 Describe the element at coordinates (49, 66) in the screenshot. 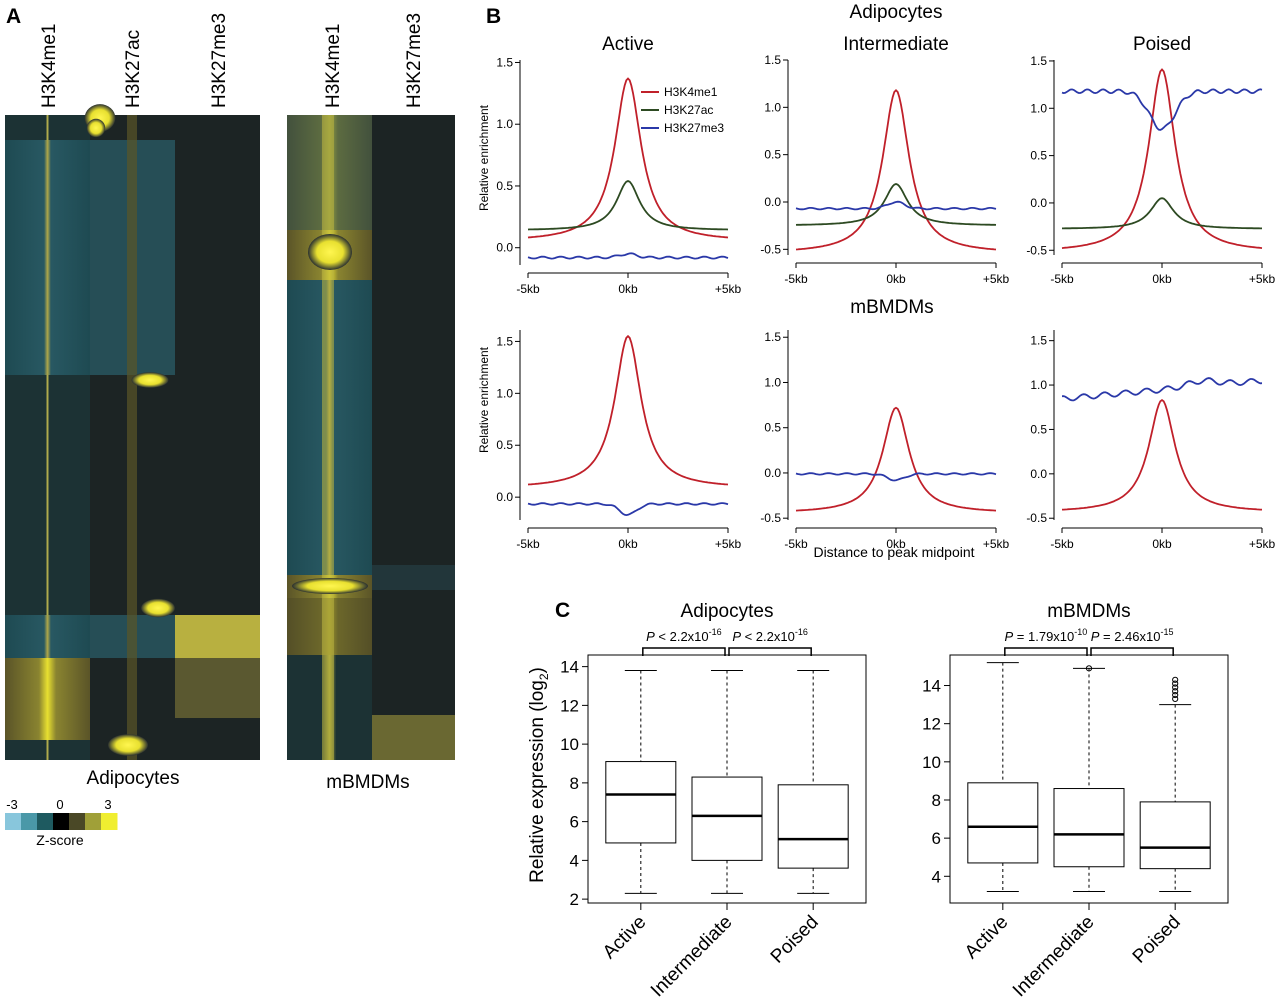

I see `heatmap-adipo-col-h3k4me1: H3K4me1` at that location.